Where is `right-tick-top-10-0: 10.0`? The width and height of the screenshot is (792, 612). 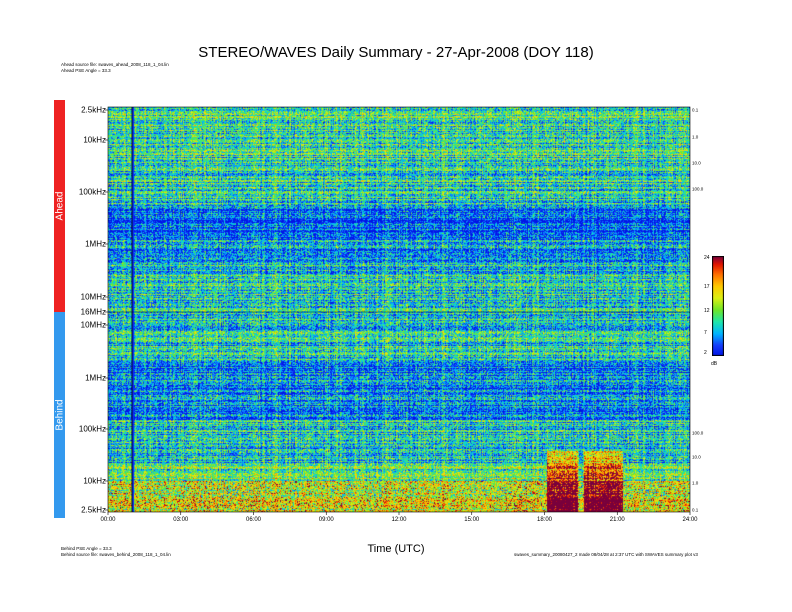
right-tick-top-10-0: 10.0 is located at coordinates (696, 163).